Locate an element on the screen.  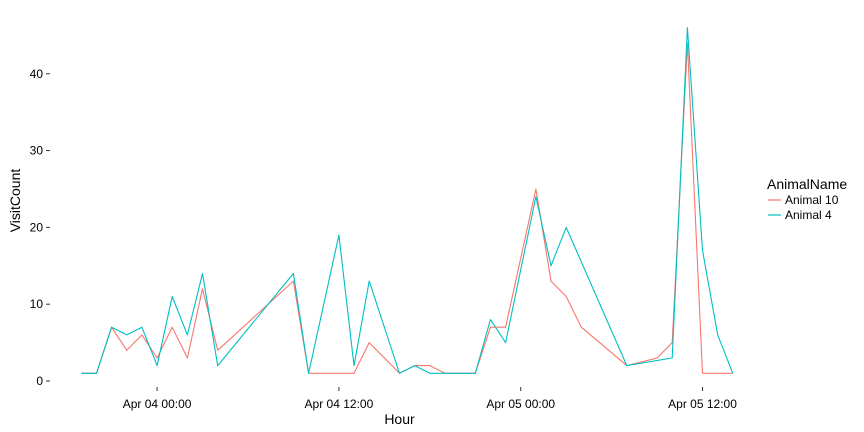
y-tick-label: 40 is located at coordinates (37, 74).